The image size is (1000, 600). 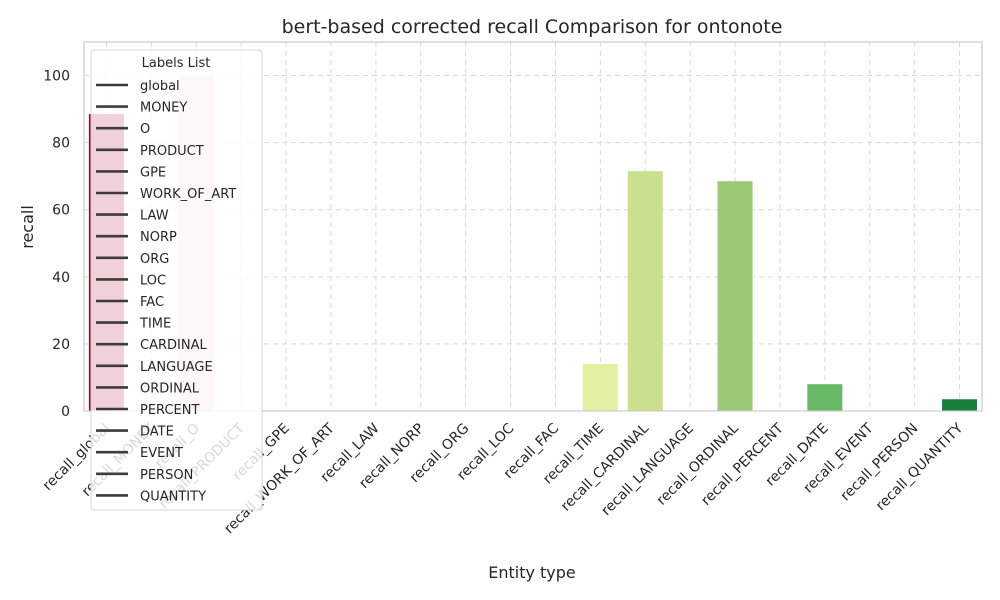 I want to click on legend-entry: LOC, so click(x=153, y=280).